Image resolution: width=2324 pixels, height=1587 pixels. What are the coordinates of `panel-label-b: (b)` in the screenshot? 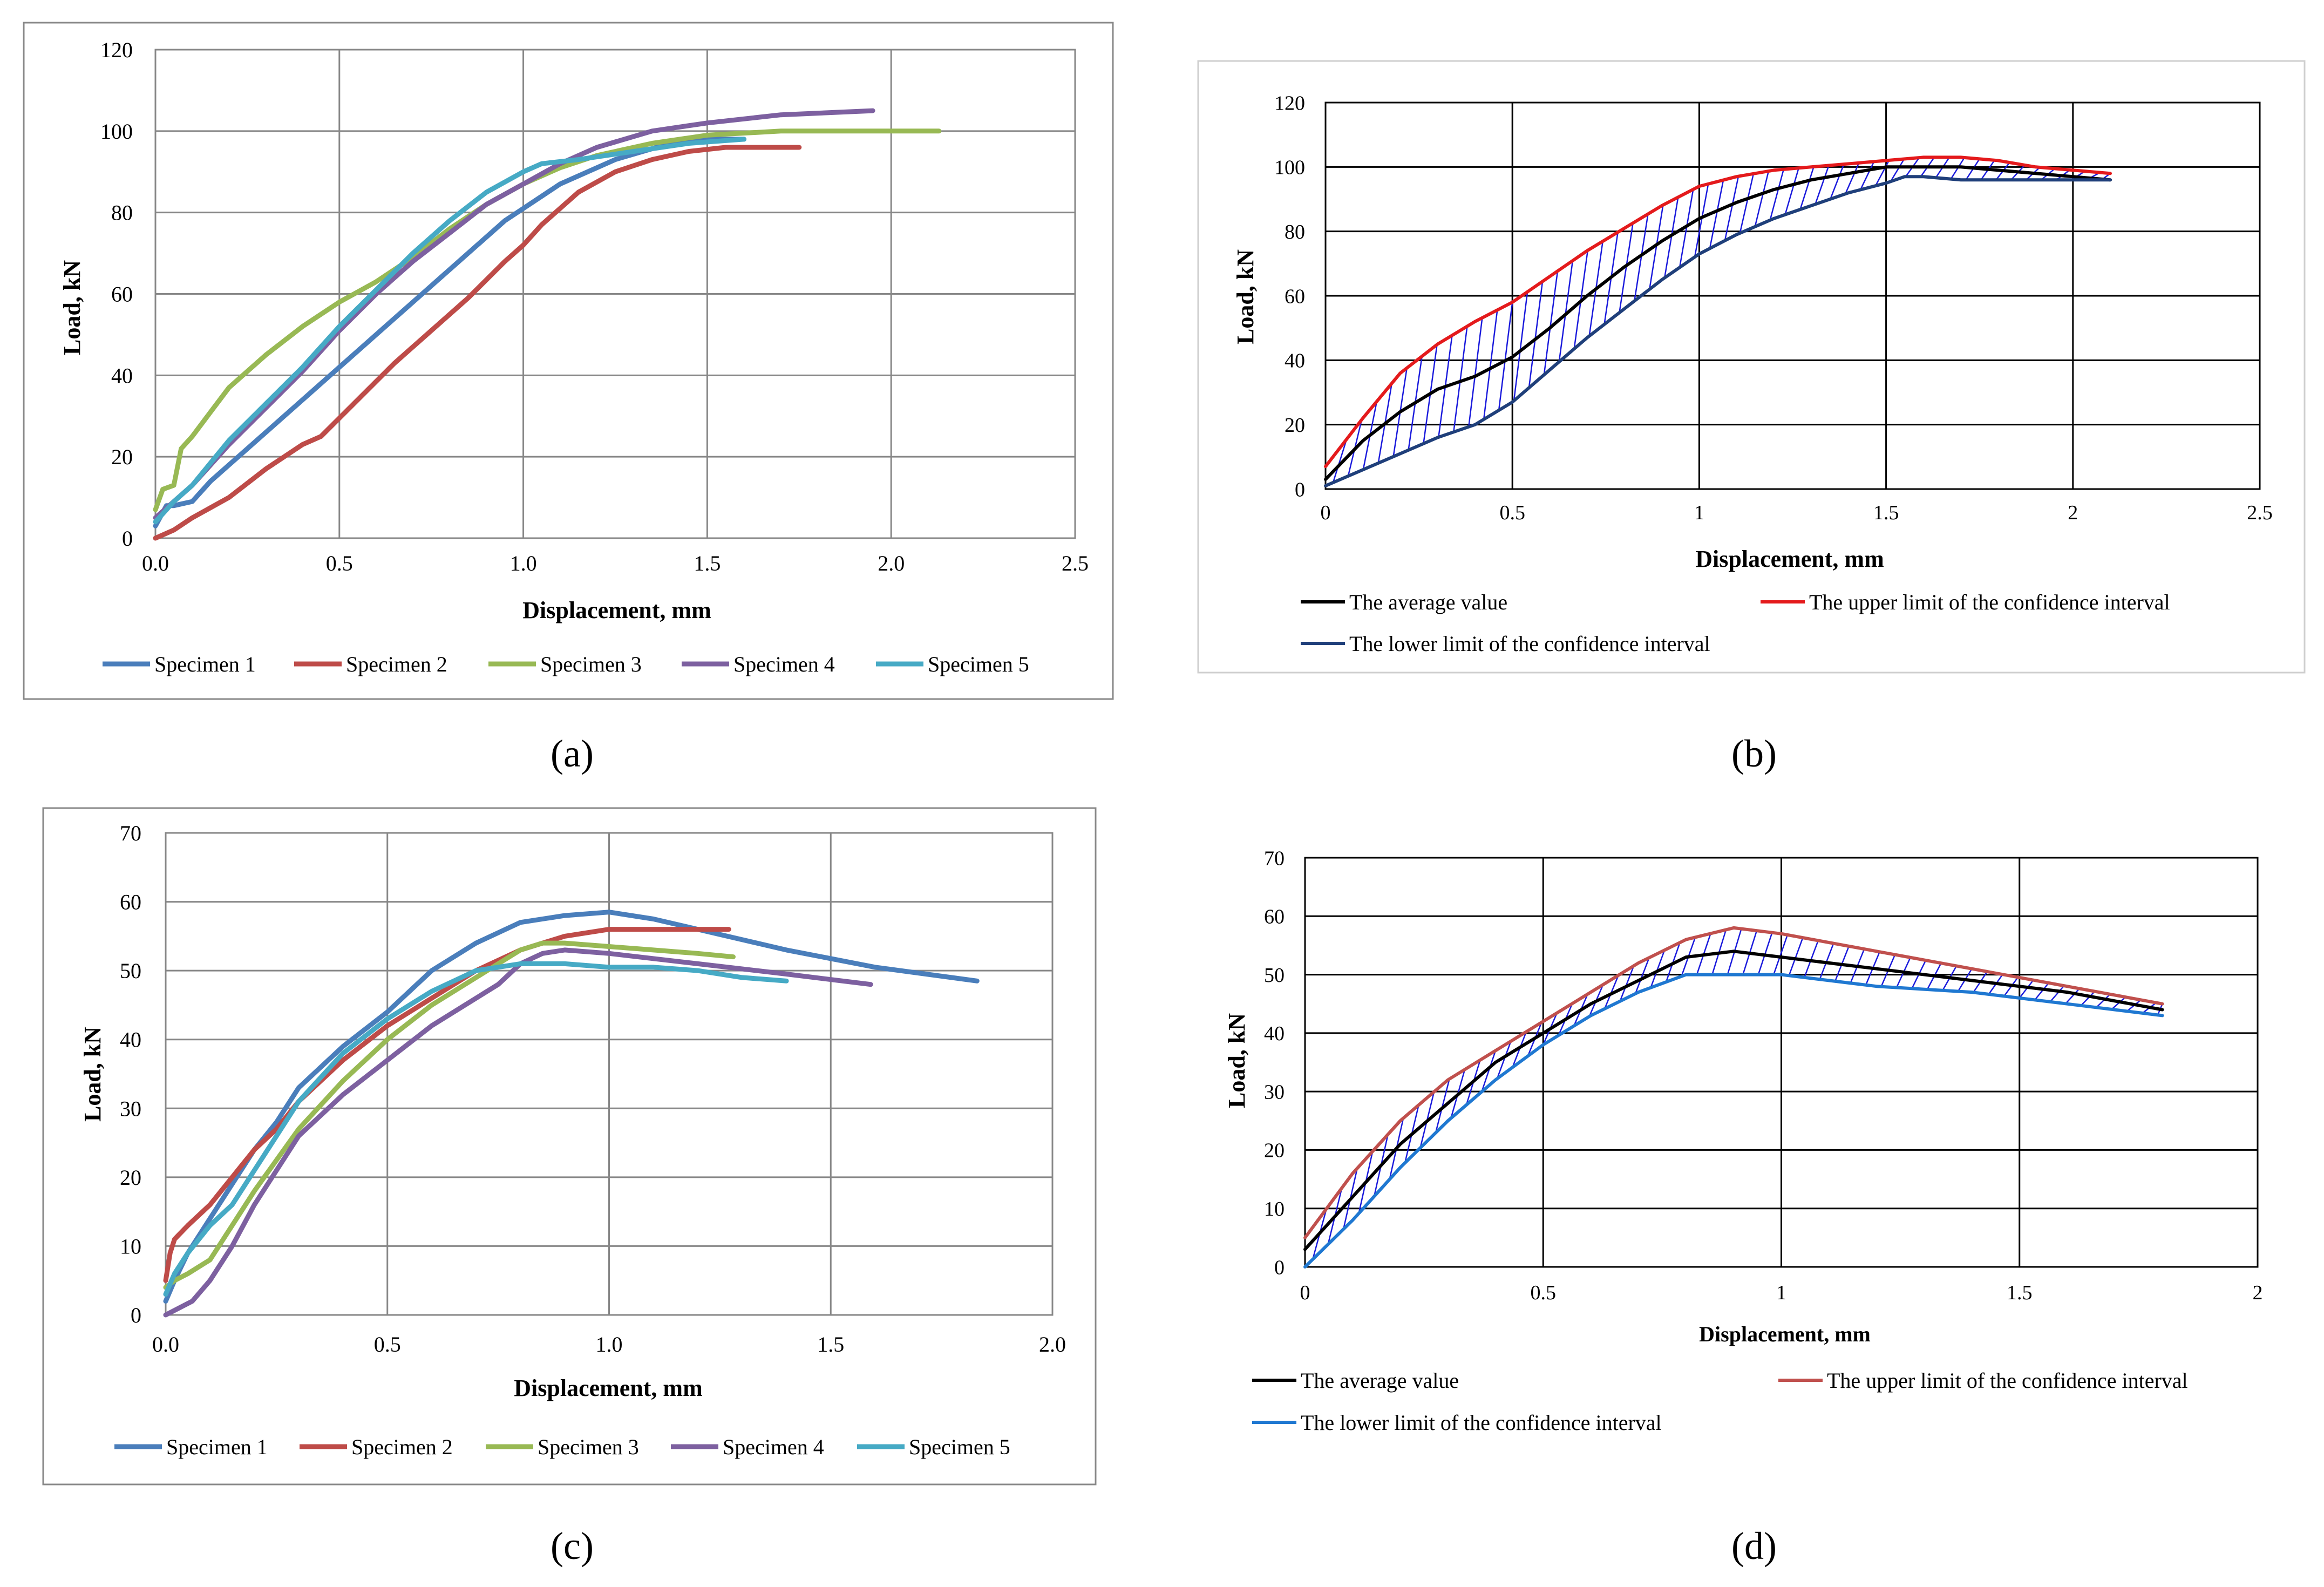 It's located at (1754, 753).